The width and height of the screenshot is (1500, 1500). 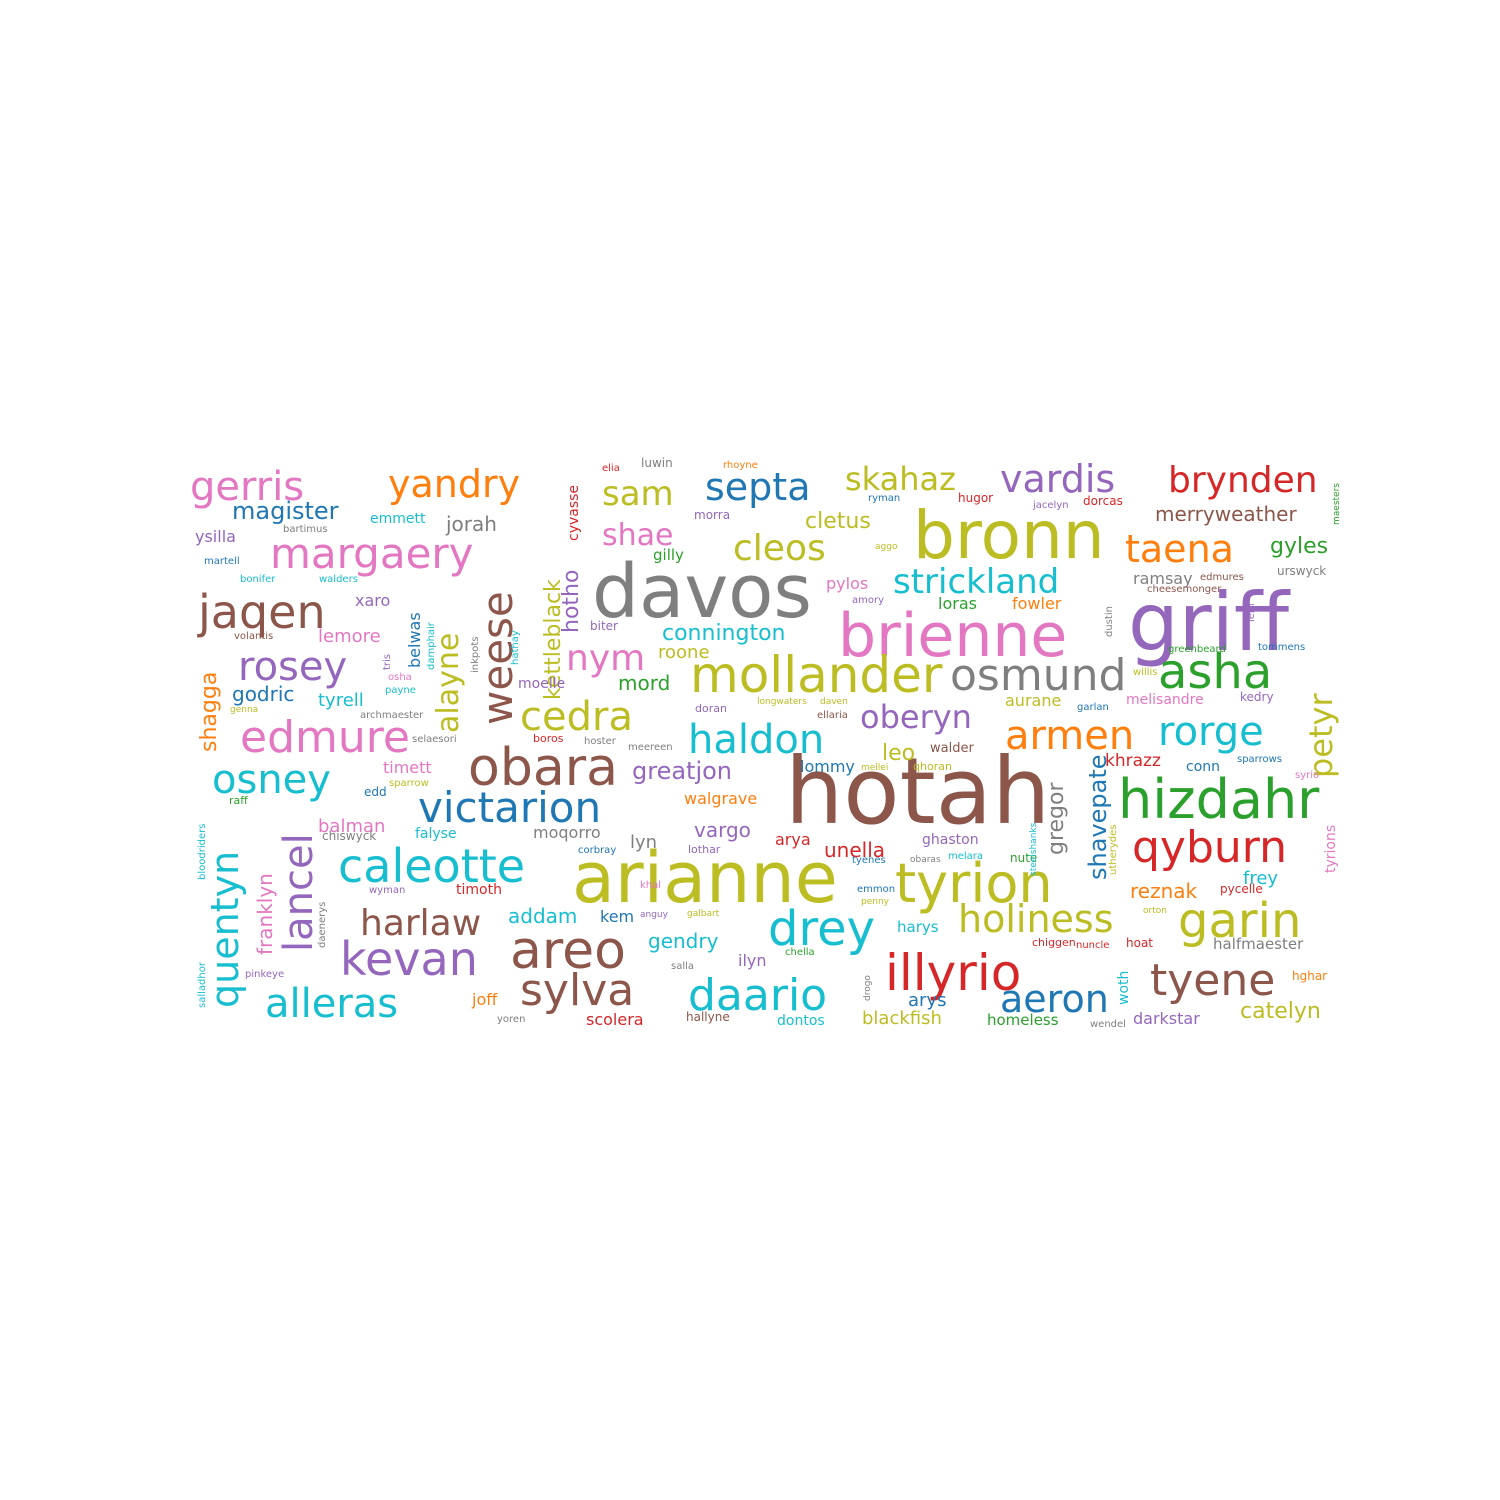 I want to click on cloud-word-hghar: hghar, so click(x=1309, y=976).